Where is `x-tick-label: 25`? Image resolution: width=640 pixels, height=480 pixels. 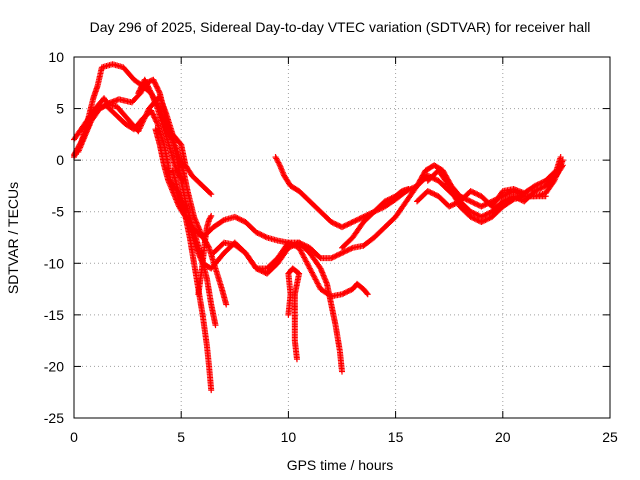
x-tick-label: 25 is located at coordinates (610, 437).